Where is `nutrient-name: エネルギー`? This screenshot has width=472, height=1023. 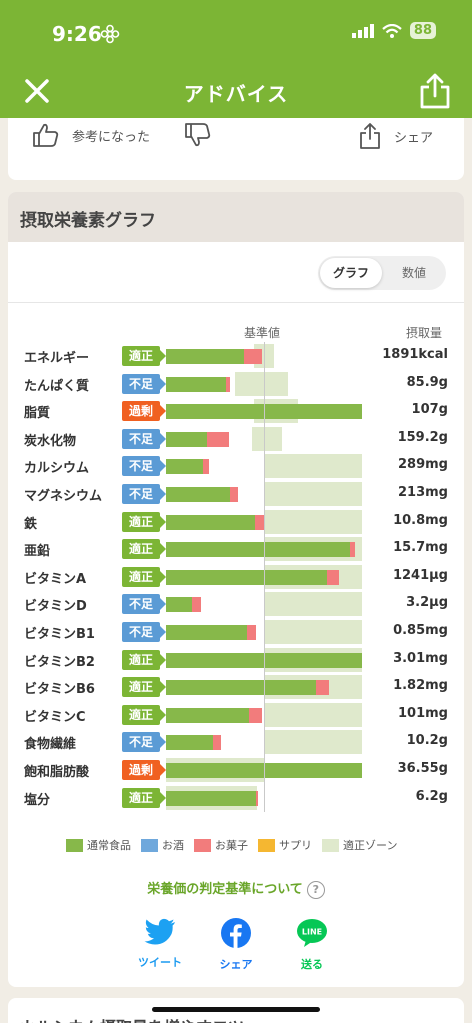 nutrient-name: エネルギー is located at coordinates (57, 358).